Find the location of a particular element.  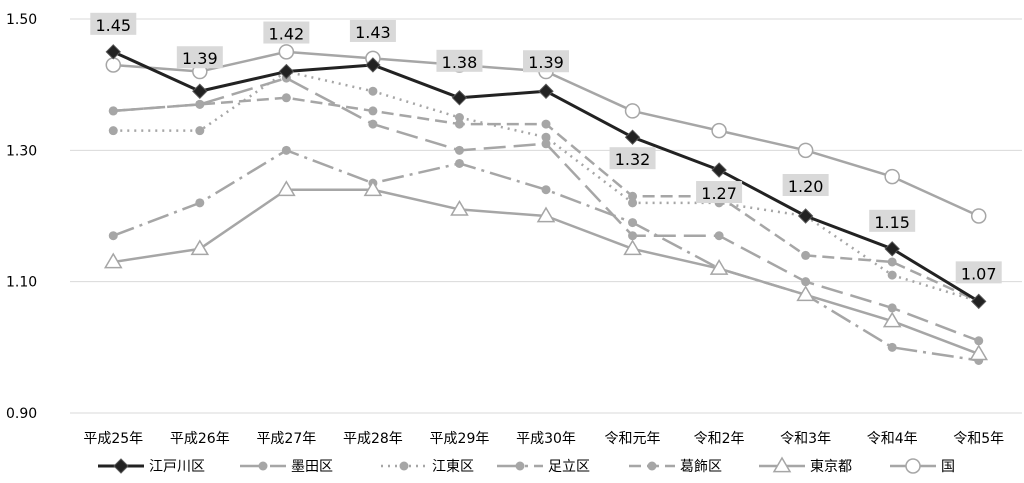

legend-label: 江戸川区 is located at coordinates (177, 467).